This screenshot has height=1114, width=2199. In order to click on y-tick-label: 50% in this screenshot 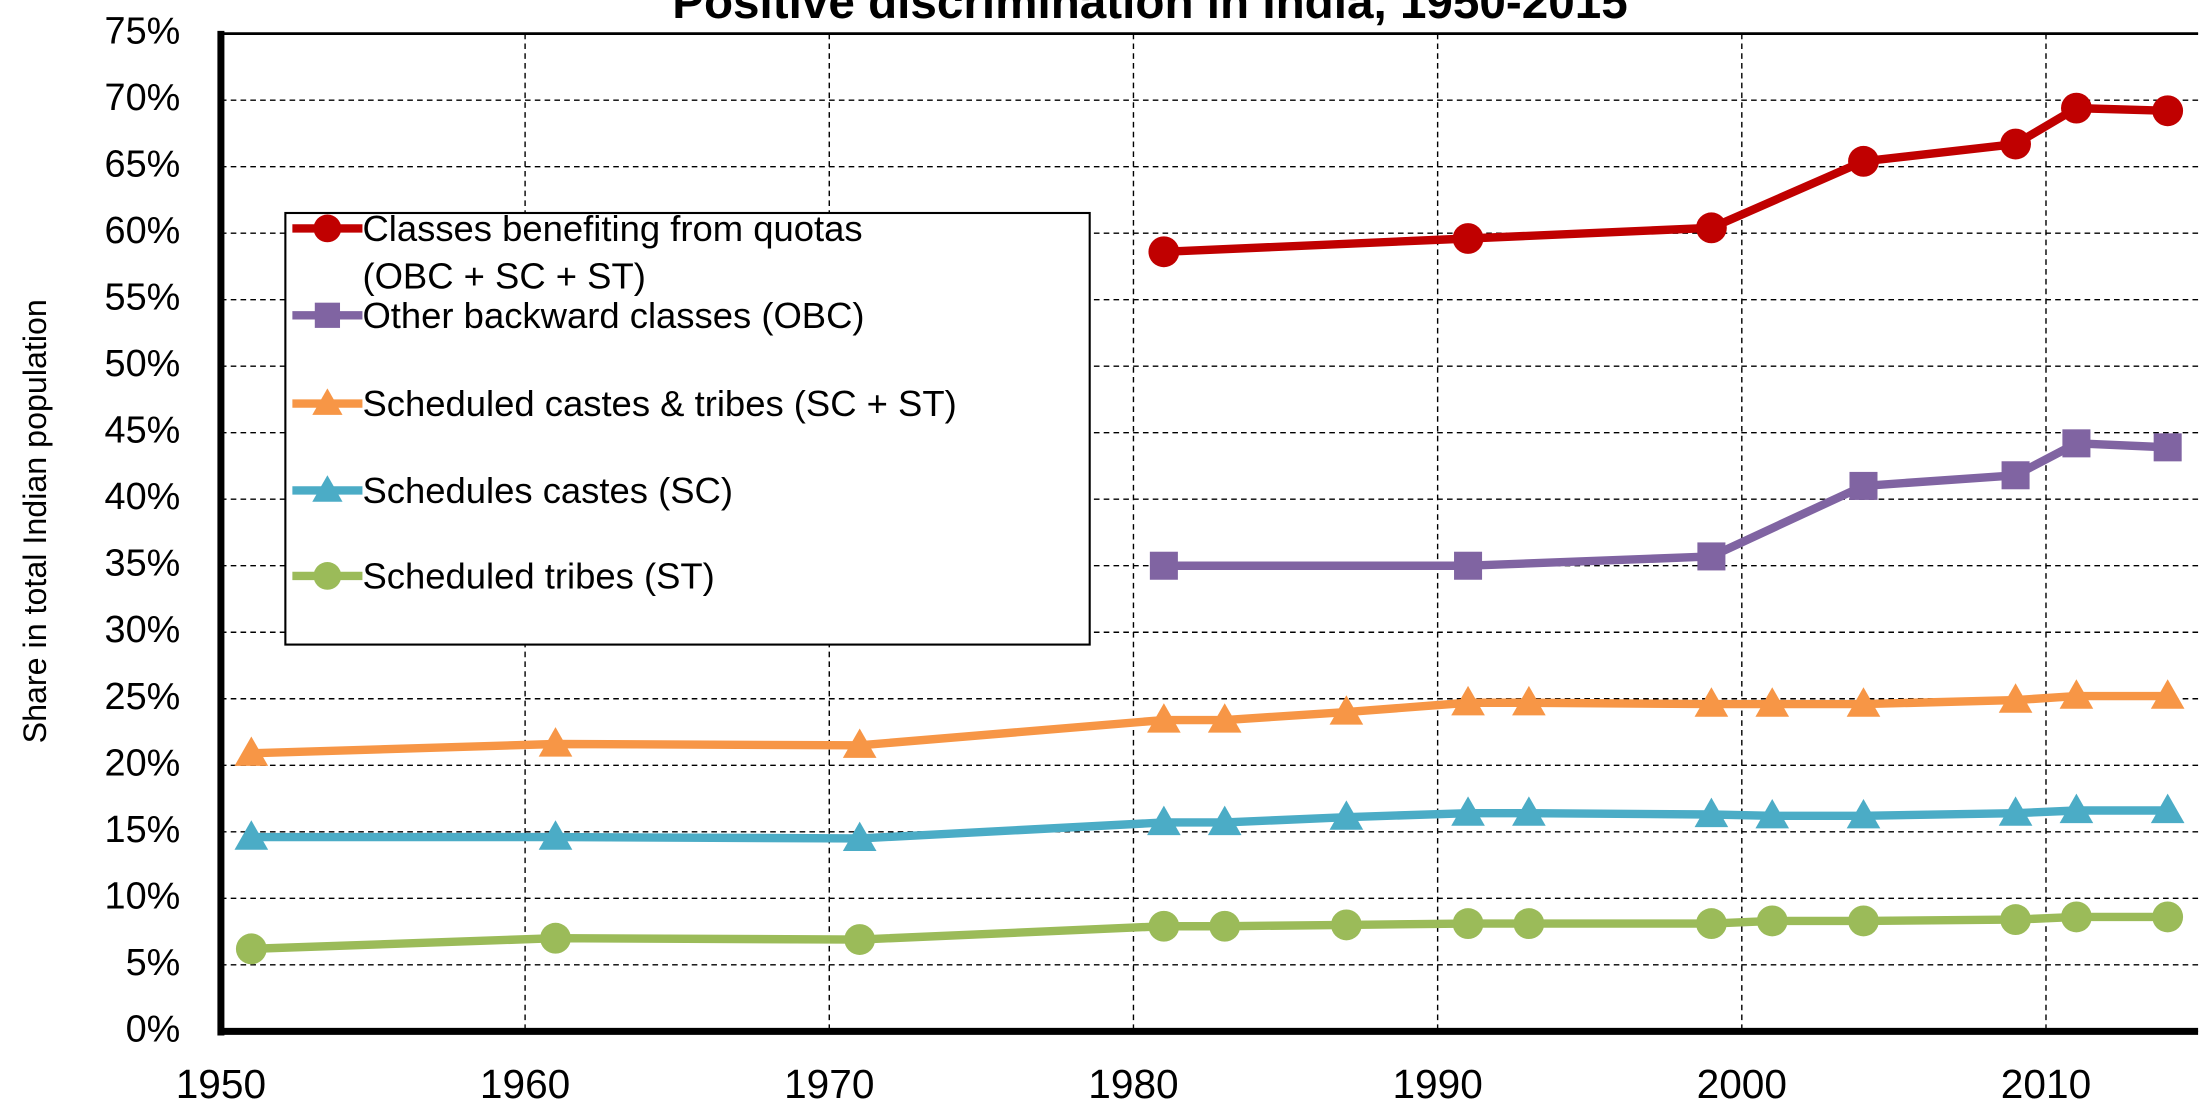, I will do `click(143, 364)`.